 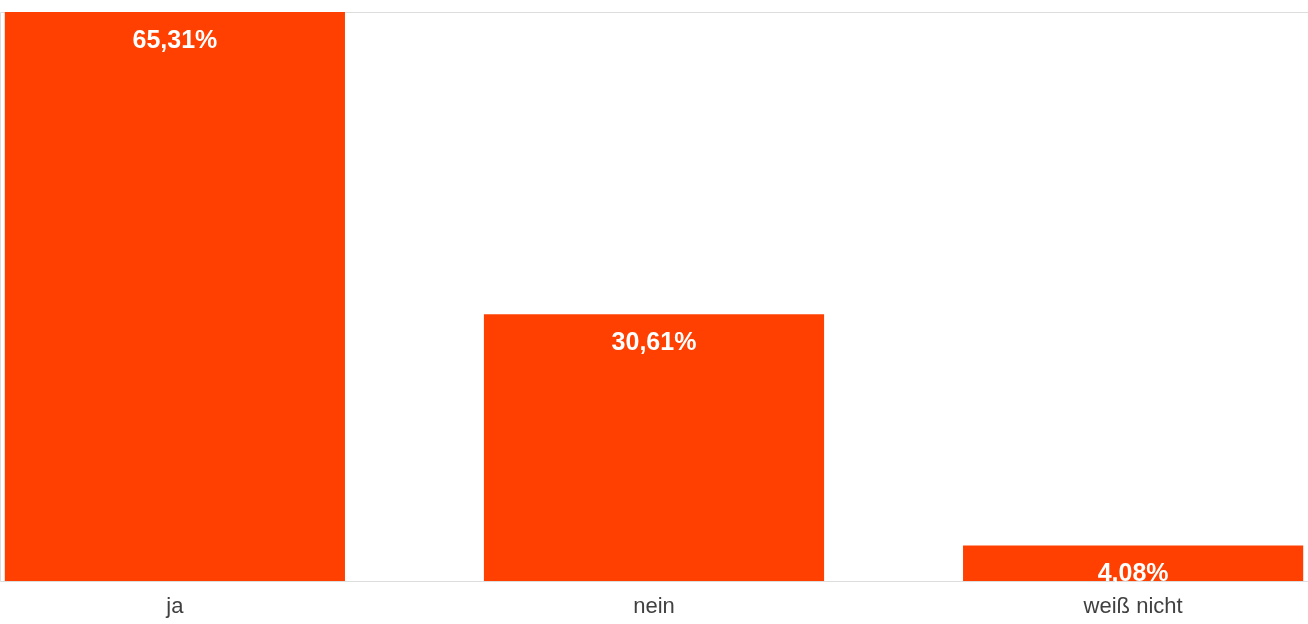 I want to click on data-label: 4,08%, so click(x=1133, y=572).